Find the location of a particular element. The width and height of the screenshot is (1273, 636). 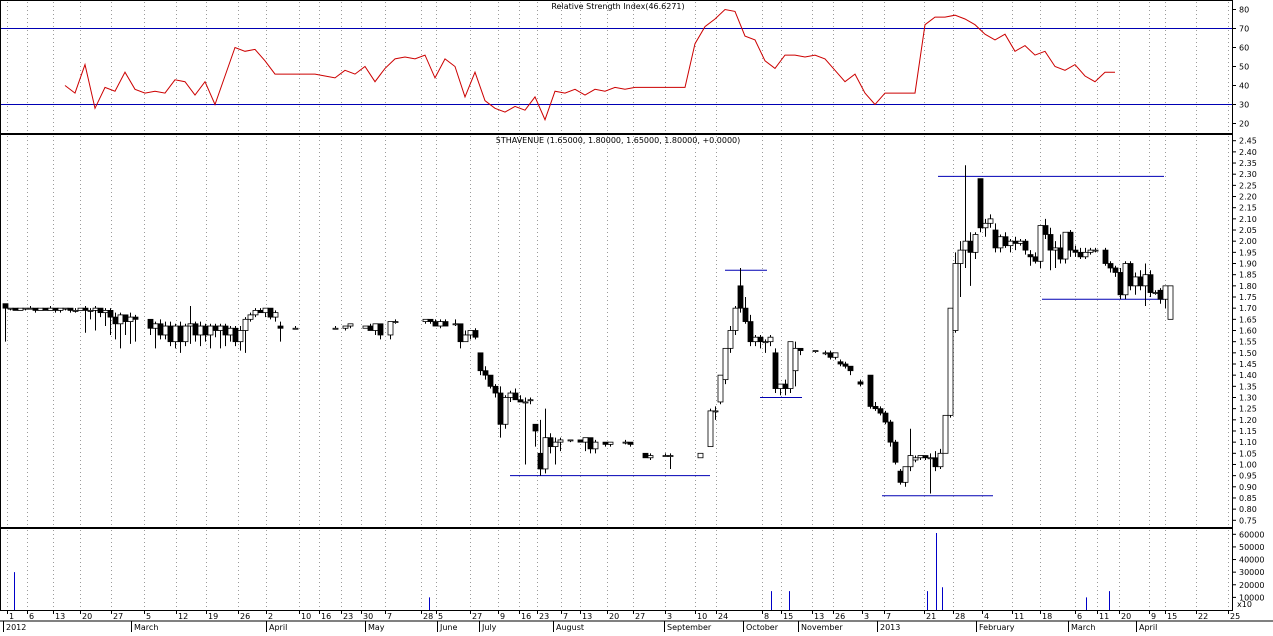

price-y-tick-label: 2.20 is located at coordinates (1248, 197).